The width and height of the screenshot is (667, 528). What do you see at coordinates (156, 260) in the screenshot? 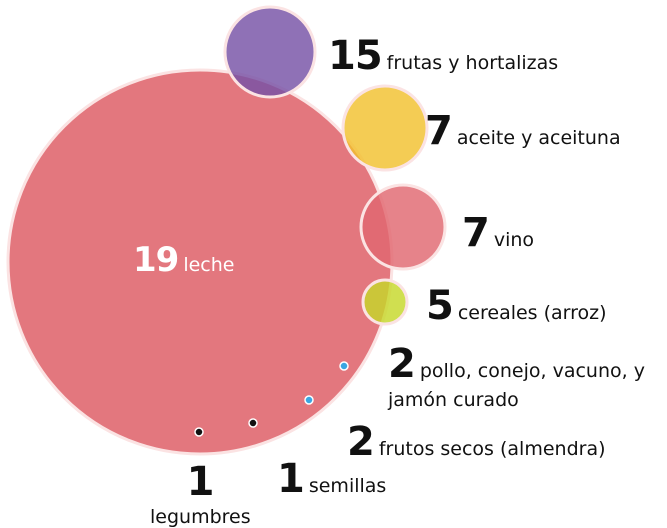
I see `value-label: 19` at bounding box center [156, 260].